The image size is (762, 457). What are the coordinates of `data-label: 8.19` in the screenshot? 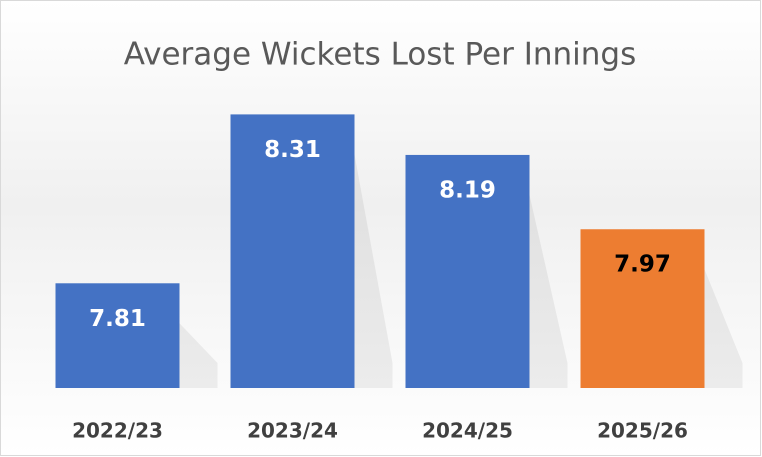 It's located at (467, 190).